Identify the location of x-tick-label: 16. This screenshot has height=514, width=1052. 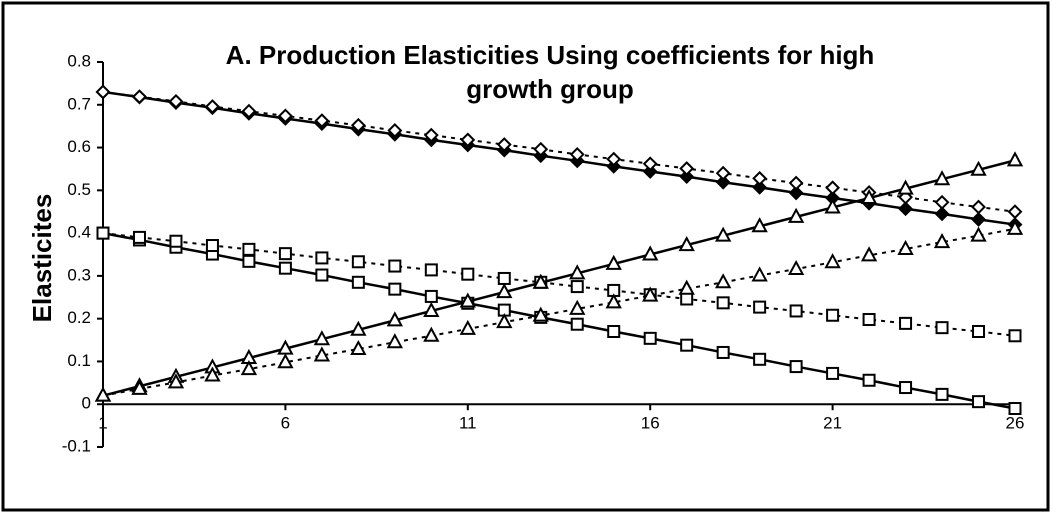
(650, 423).